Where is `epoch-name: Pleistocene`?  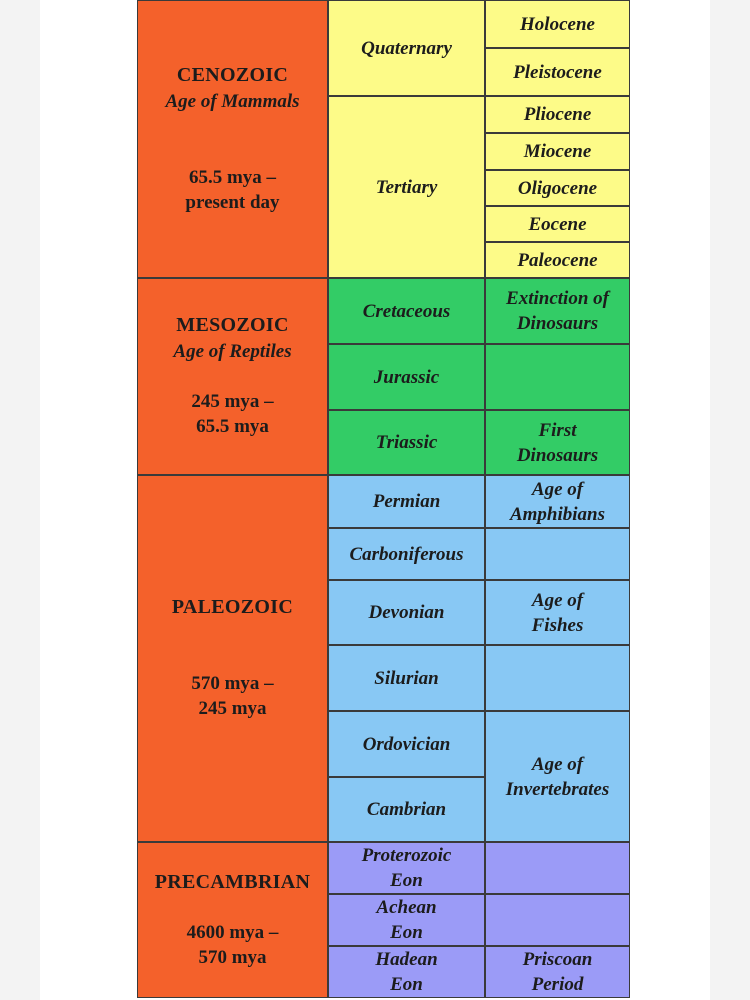 epoch-name: Pleistocene is located at coordinates (557, 72).